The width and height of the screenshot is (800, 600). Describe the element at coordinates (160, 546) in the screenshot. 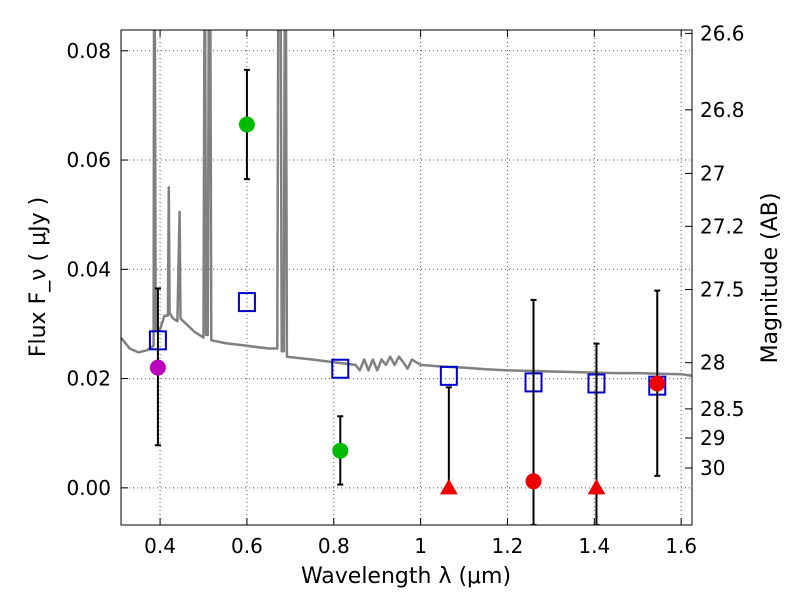

I see `x-tick-label: 0.4` at that location.